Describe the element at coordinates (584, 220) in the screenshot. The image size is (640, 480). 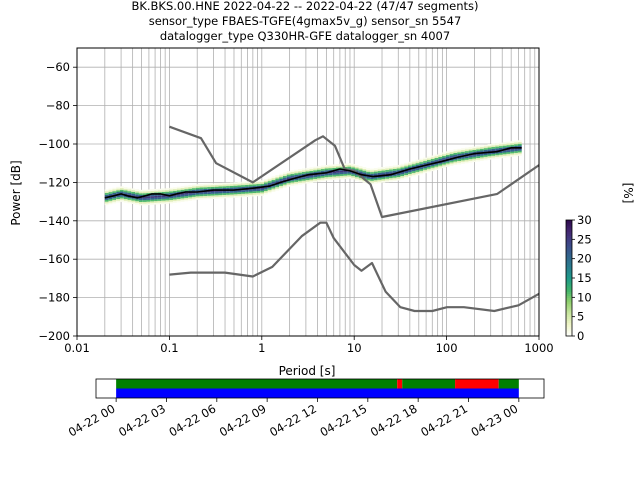
I see `colorbar-tick-label: 30` at that location.